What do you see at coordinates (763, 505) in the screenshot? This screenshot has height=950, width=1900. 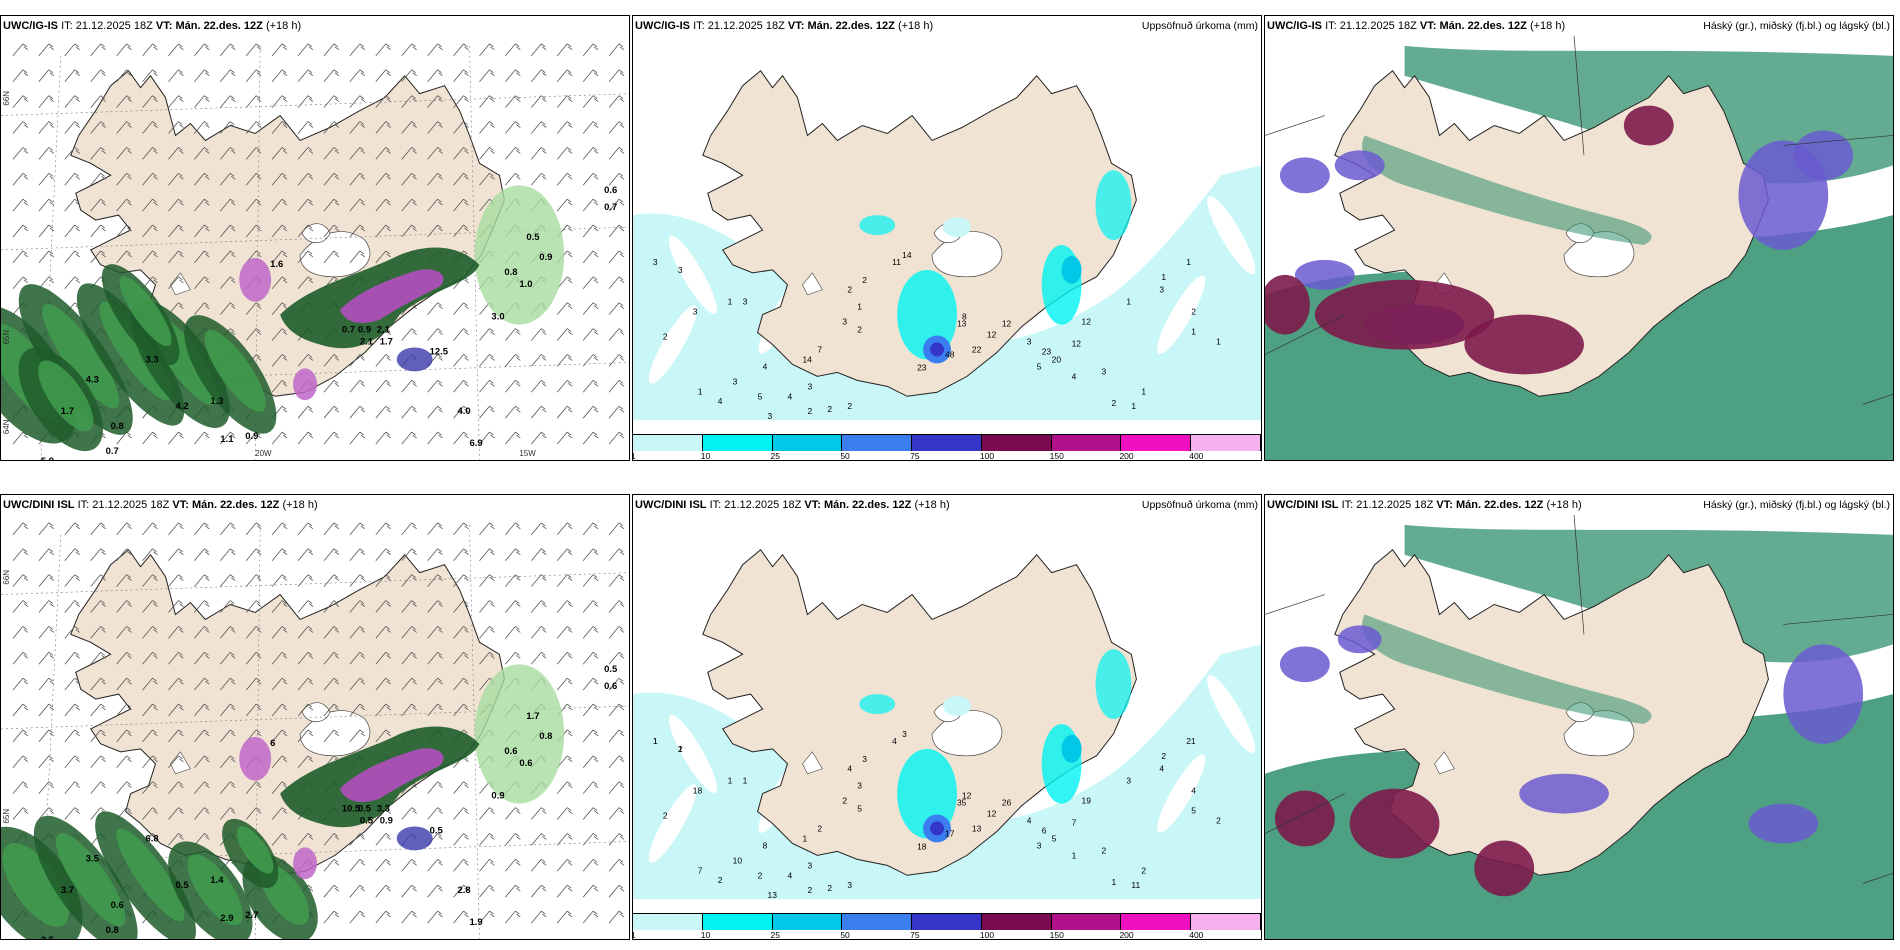 I see `init-time: 21.12.2025 18Z` at bounding box center [763, 505].